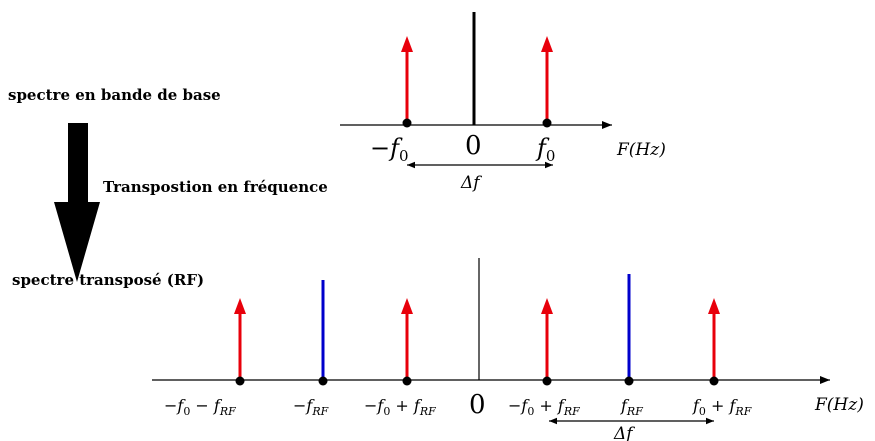 The image size is (875, 441). I want to click on top-tick-neg-f0: −f0, so click(389, 149).